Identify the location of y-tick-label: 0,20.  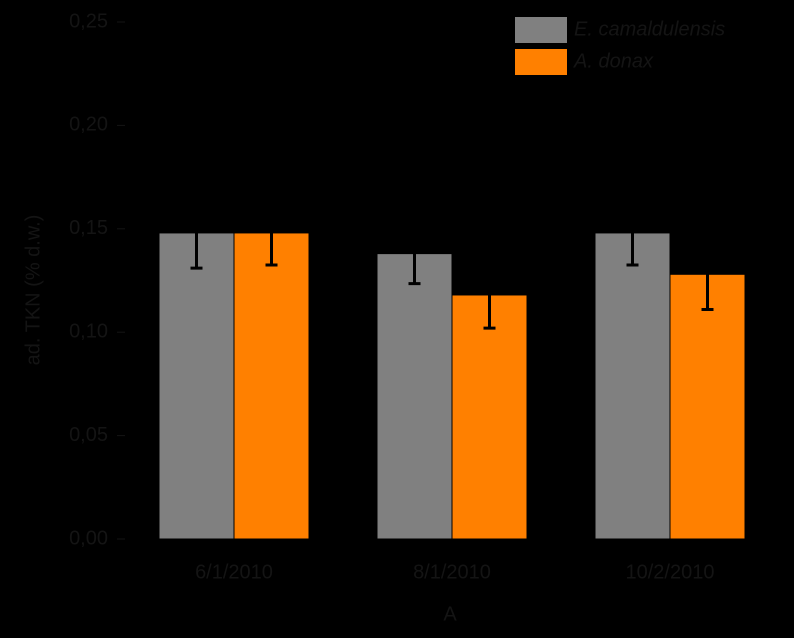
(88, 125).